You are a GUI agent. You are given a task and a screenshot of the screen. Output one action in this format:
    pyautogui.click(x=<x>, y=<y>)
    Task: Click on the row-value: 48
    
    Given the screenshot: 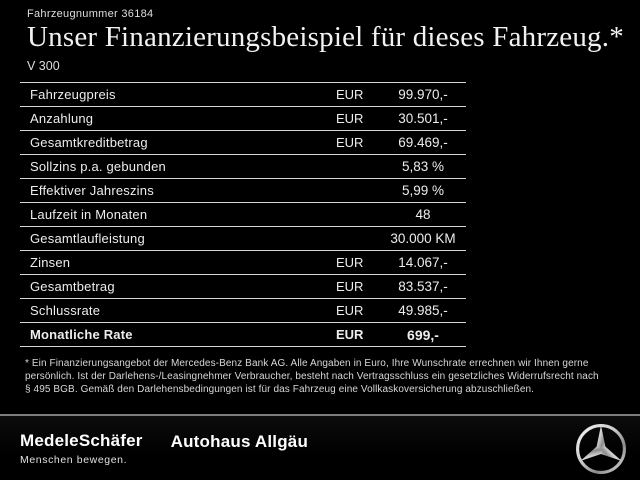 What is the action you would take?
    pyautogui.click(x=423, y=214)
    